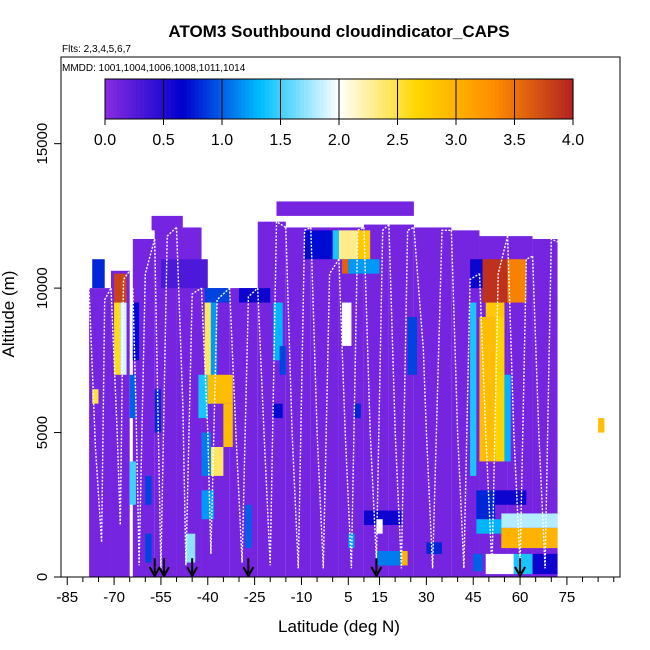 This screenshot has width=650, height=650. Describe the element at coordinates (42, 288) in the screenshot. I see `y-tick-label: 10000` at that location.